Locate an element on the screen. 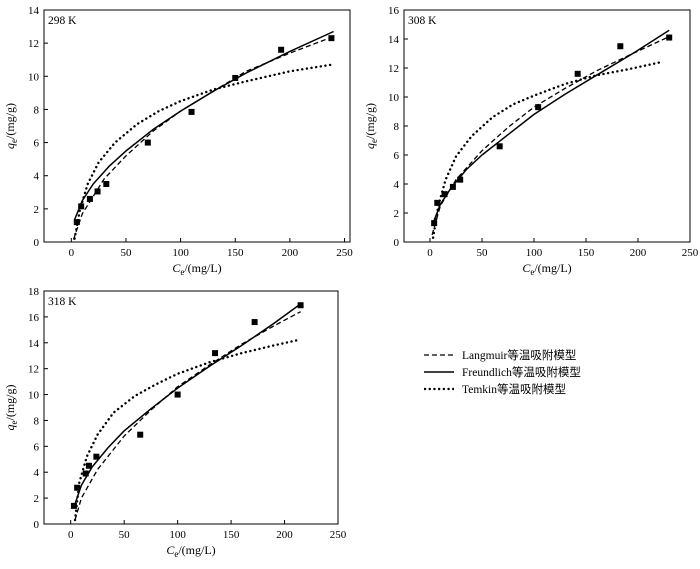 The image size is (700, 569). panel-label: 298 K is located at coordinates (62, 21).